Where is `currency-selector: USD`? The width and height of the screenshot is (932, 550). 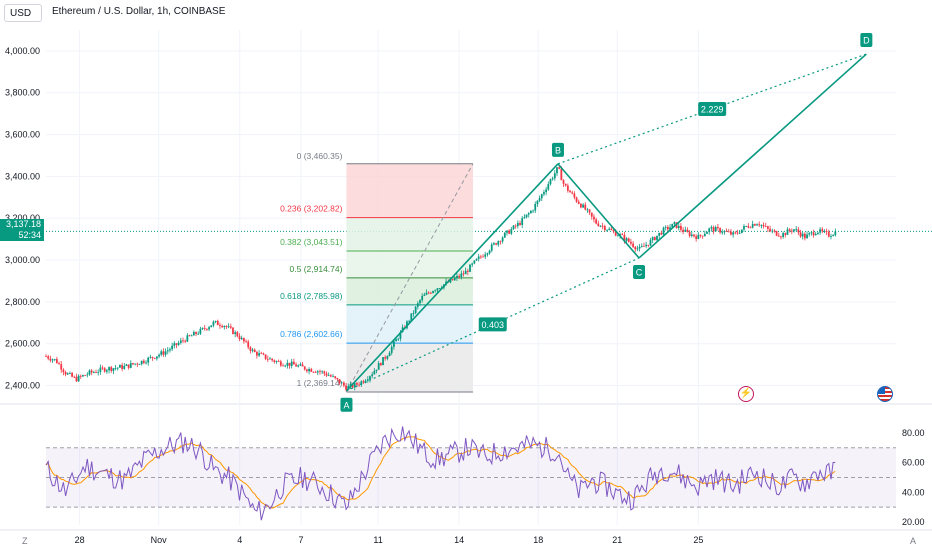
currency-selector: USD is located at coordinates (23, 13).